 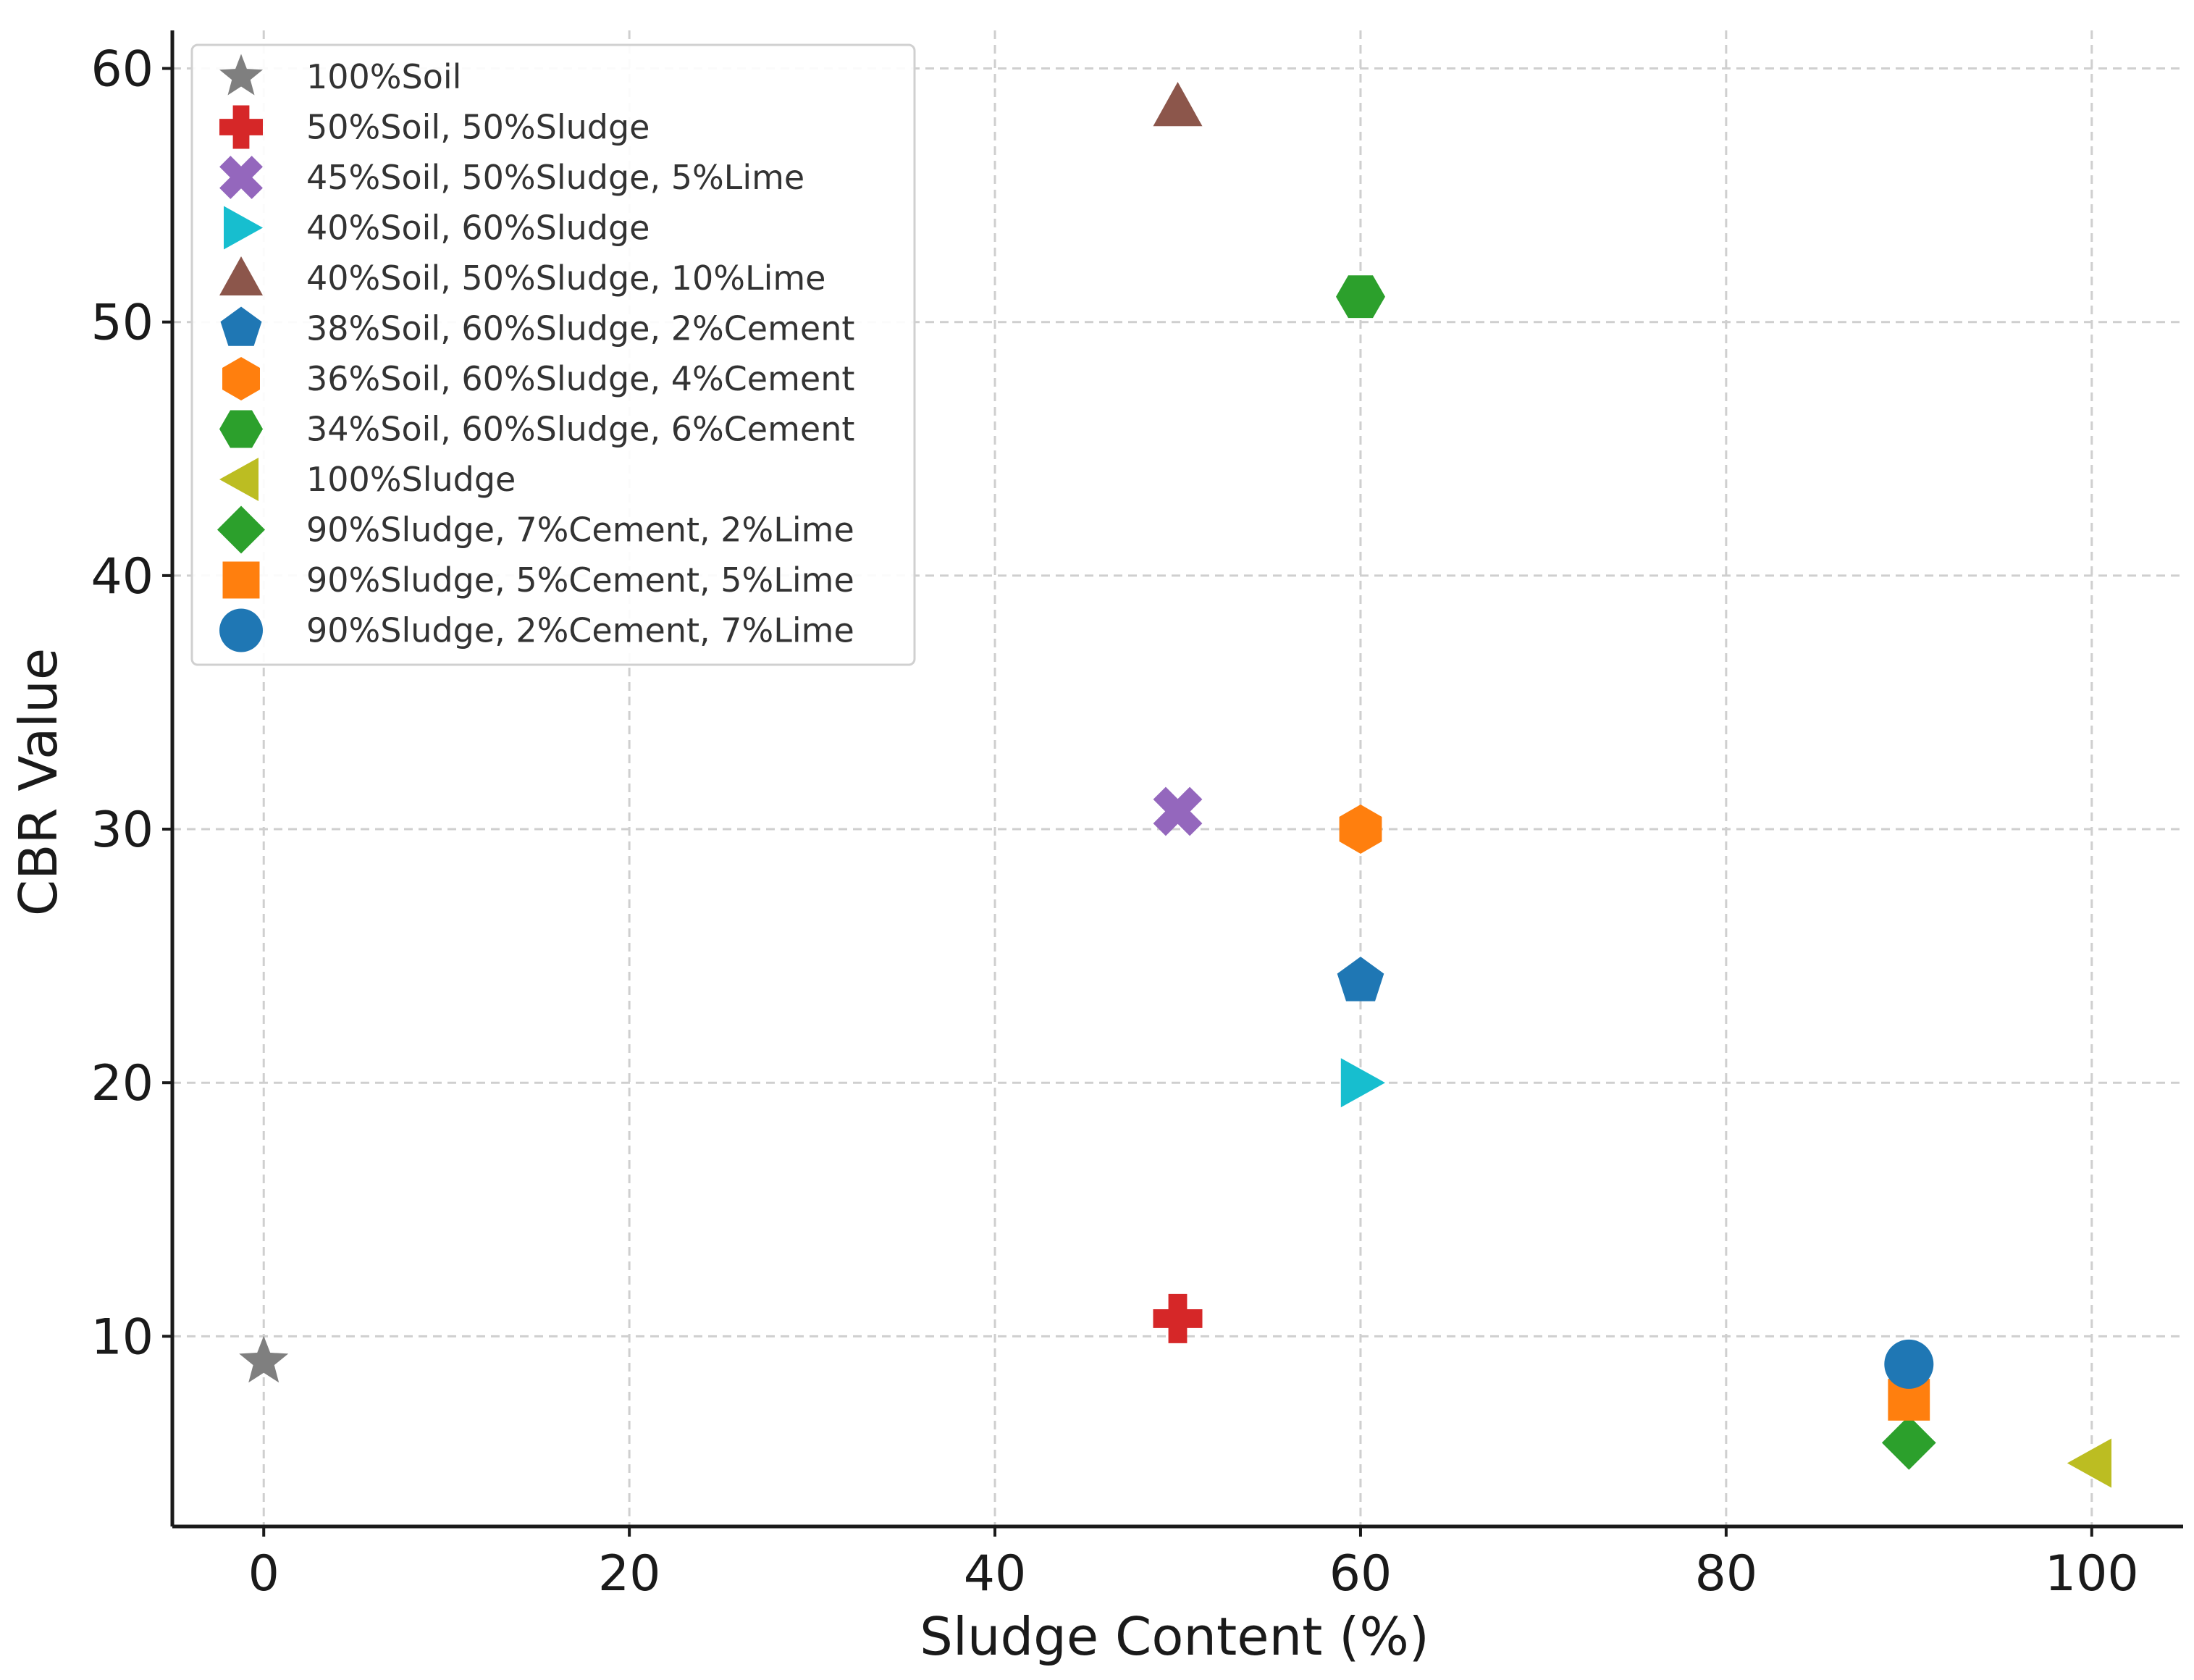 I want to click on y-tick-label: 50, so click(x=122, y=323).